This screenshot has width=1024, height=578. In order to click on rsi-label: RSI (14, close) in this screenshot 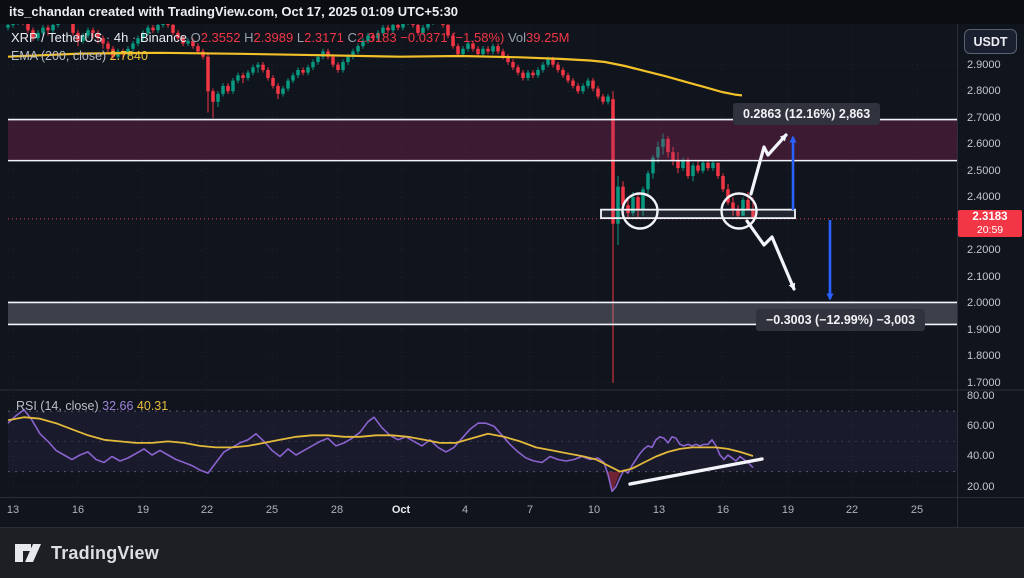, I will do `click(57, 406)`.